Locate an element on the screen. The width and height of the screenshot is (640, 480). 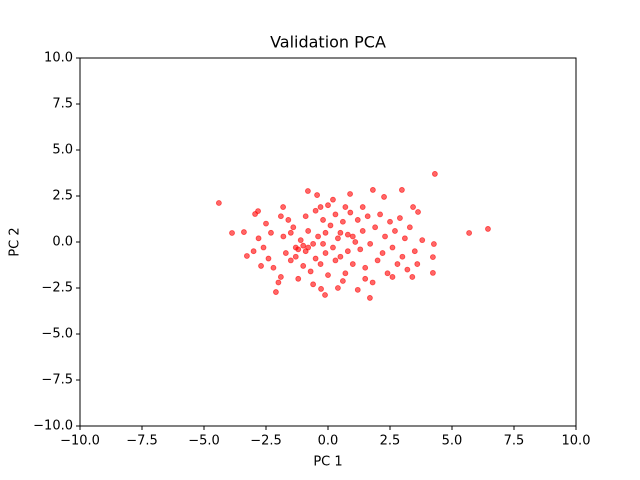
x-tick-label: −2.5 is located at coordinates (266, 441).